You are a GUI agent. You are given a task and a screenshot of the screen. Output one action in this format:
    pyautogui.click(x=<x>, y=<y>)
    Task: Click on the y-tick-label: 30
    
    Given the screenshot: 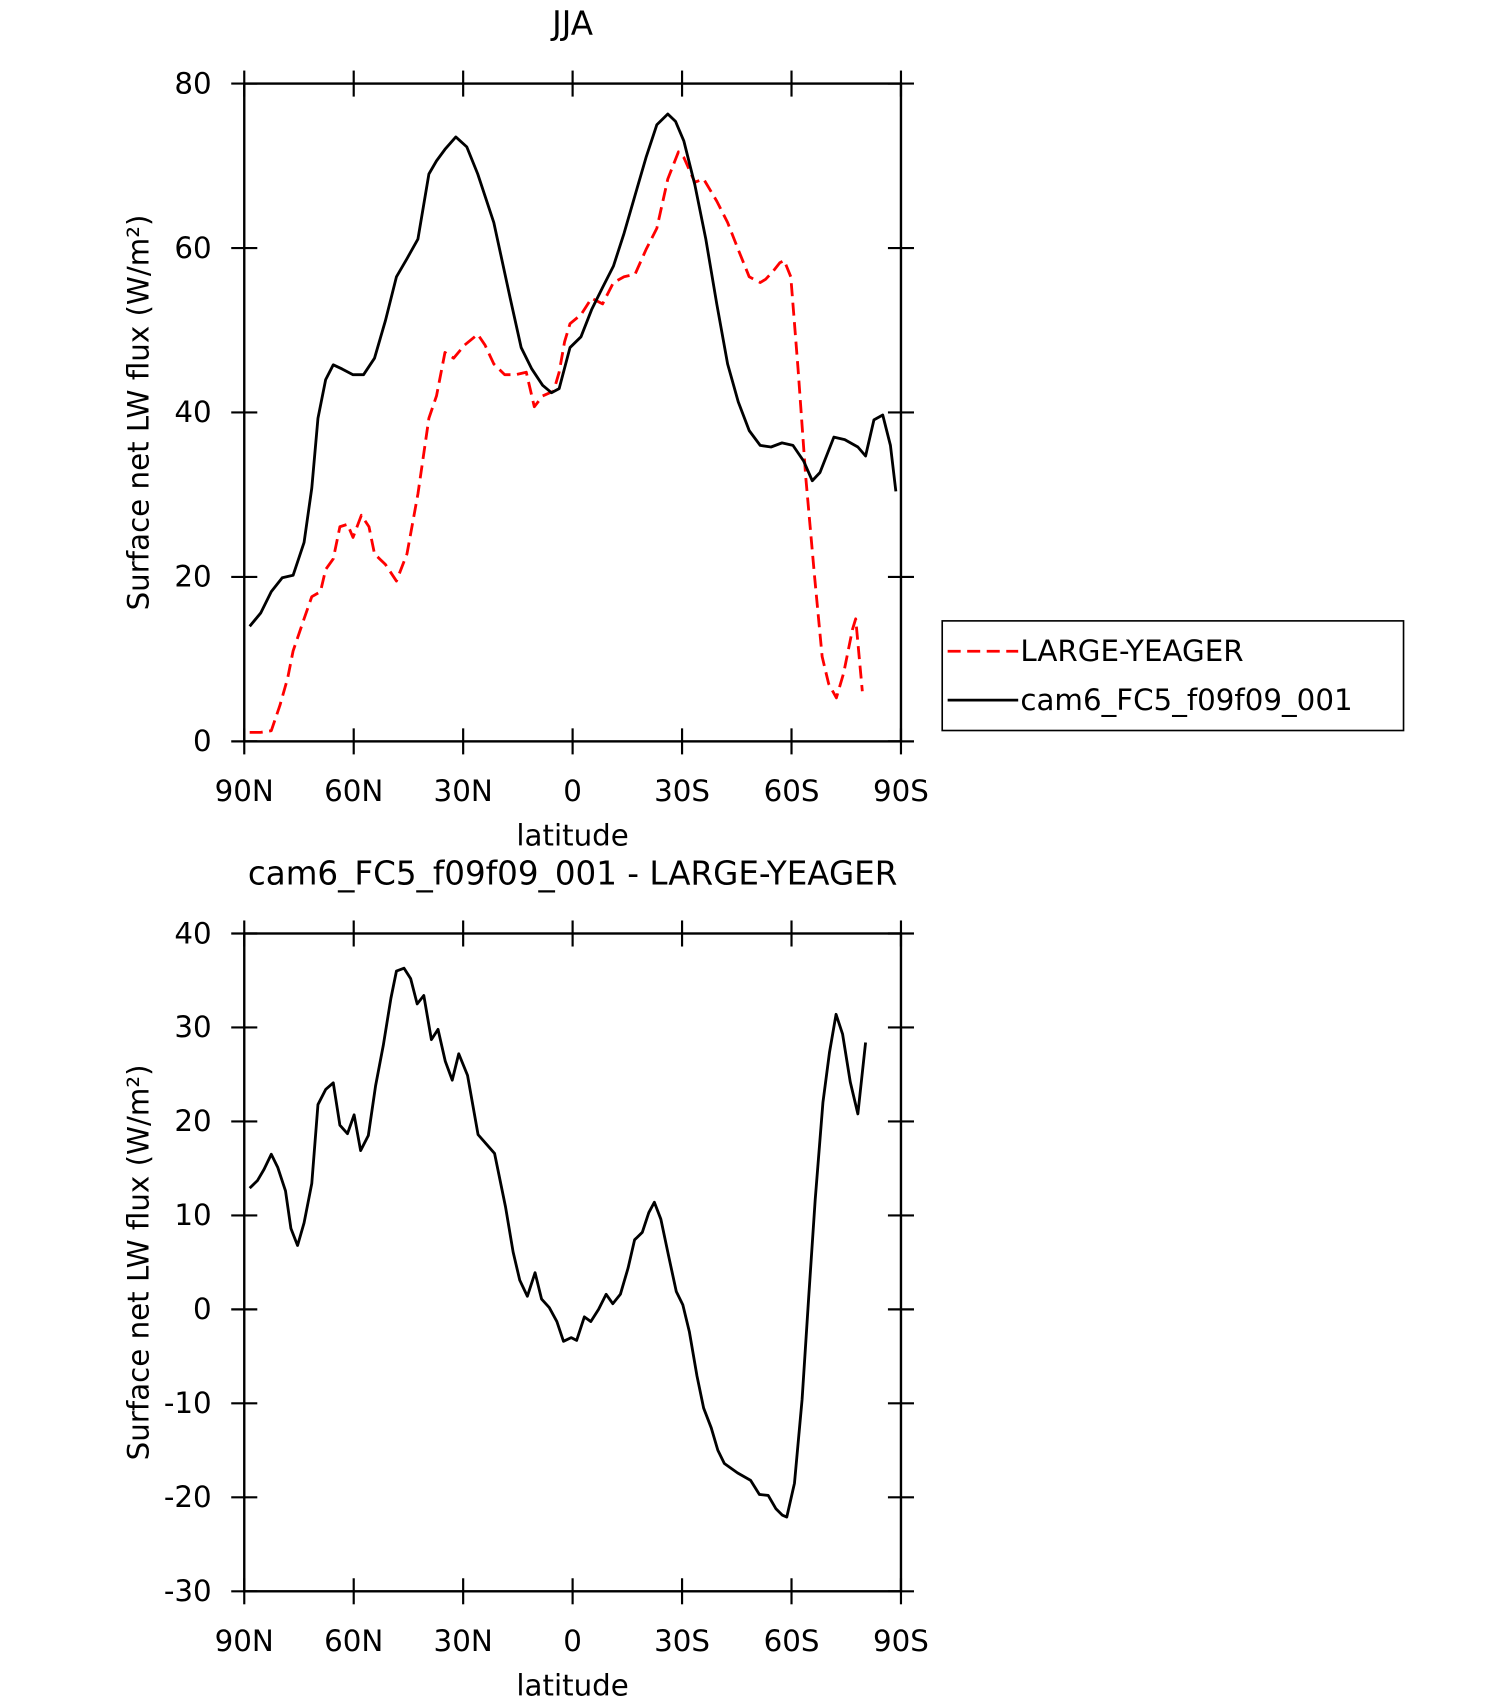 What is the action you would take?
    pyautogui.click(x=192, y=1027)
    